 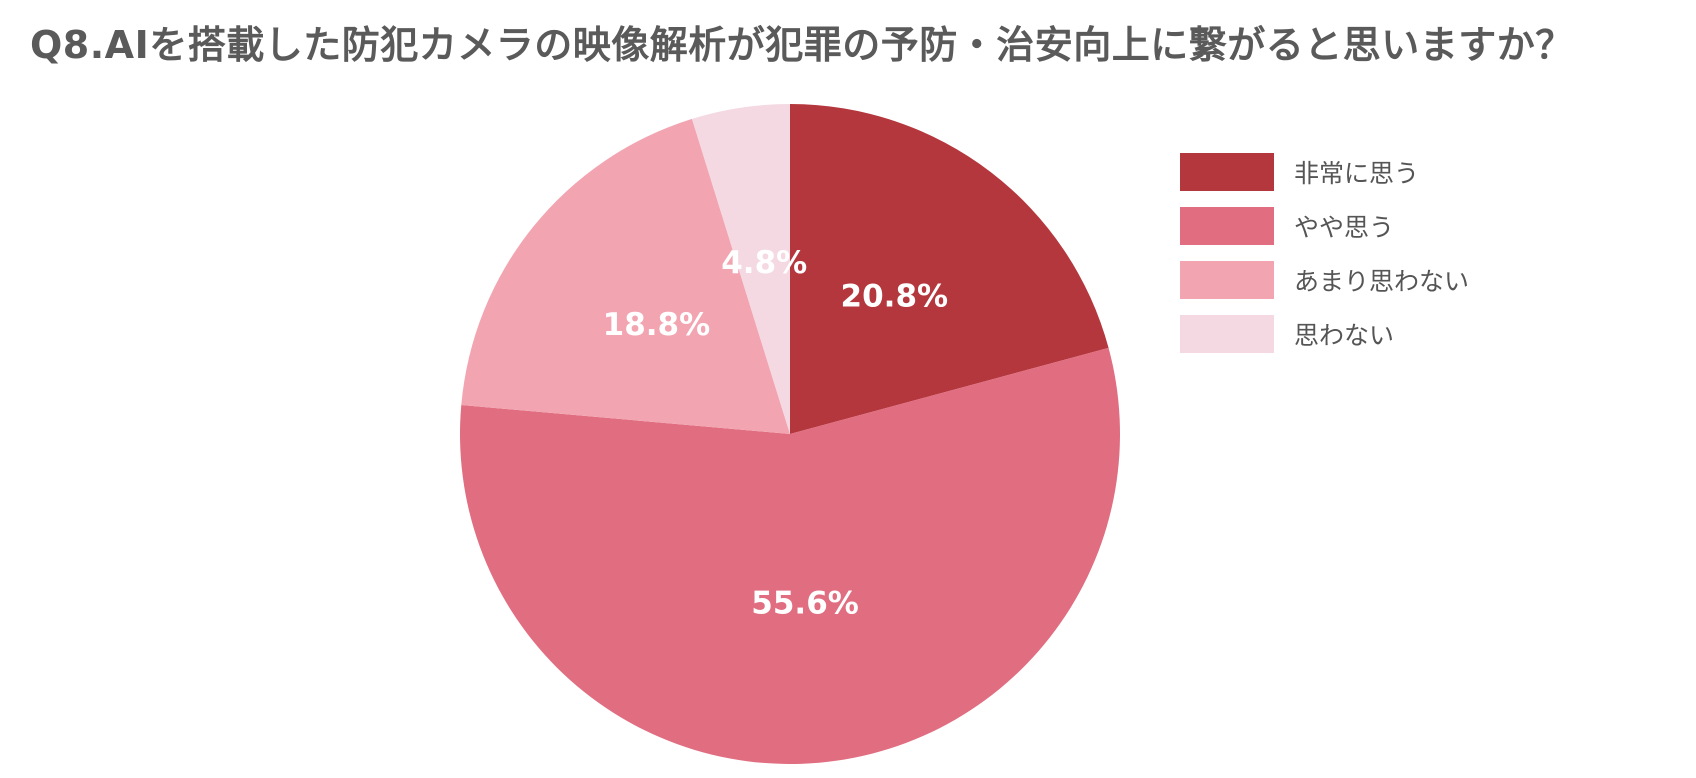 I want to click on legend-item-3: あまり思わない, so click(x=1324, y=280).